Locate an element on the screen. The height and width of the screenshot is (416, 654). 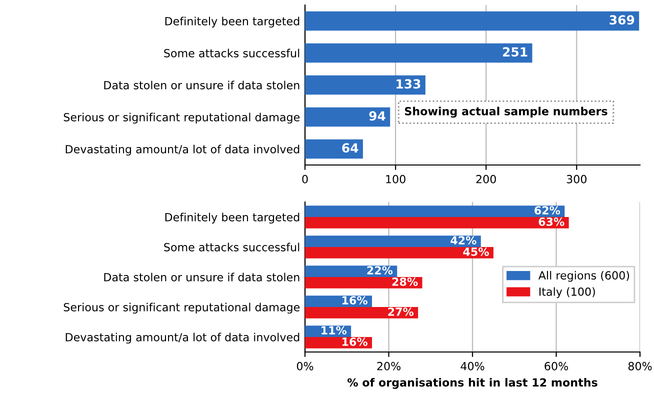
data-label: 28% is located at coordinates (405, 282).